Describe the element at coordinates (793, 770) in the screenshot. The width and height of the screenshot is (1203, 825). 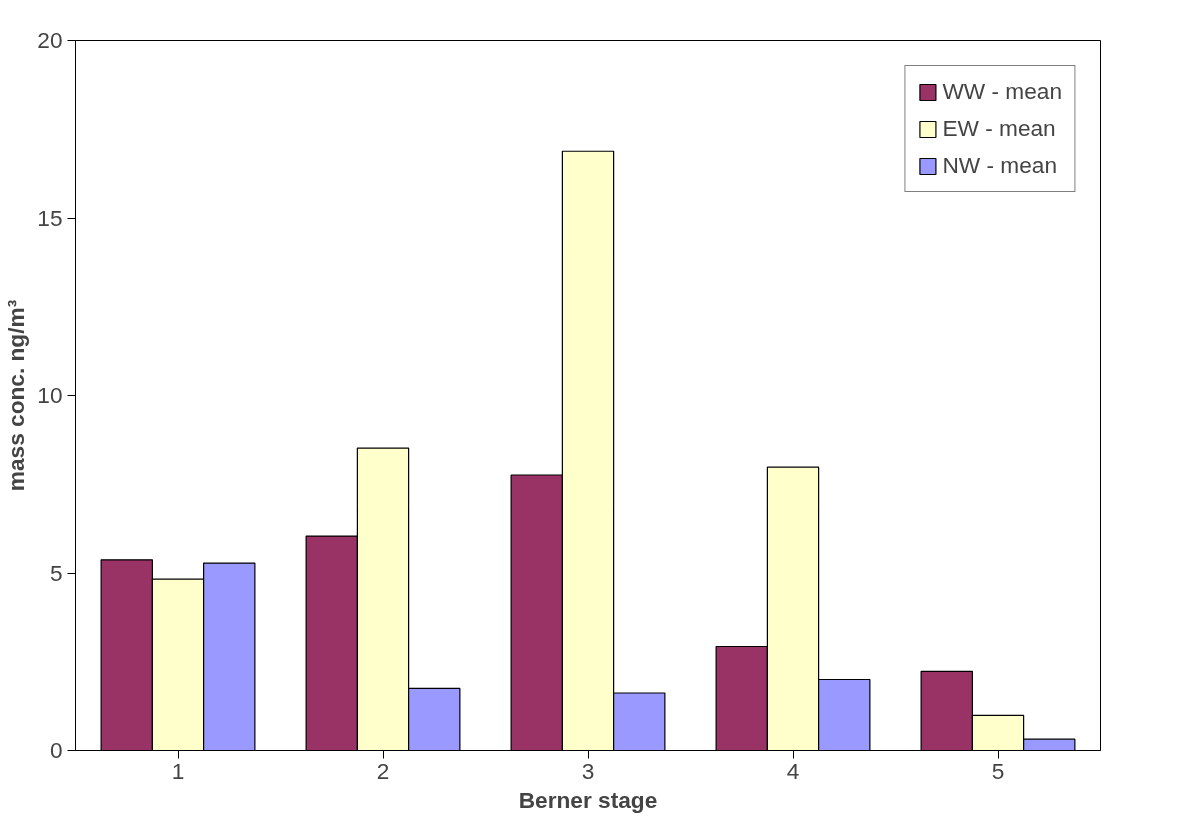
I see `x-tick-label: 4` at that location.